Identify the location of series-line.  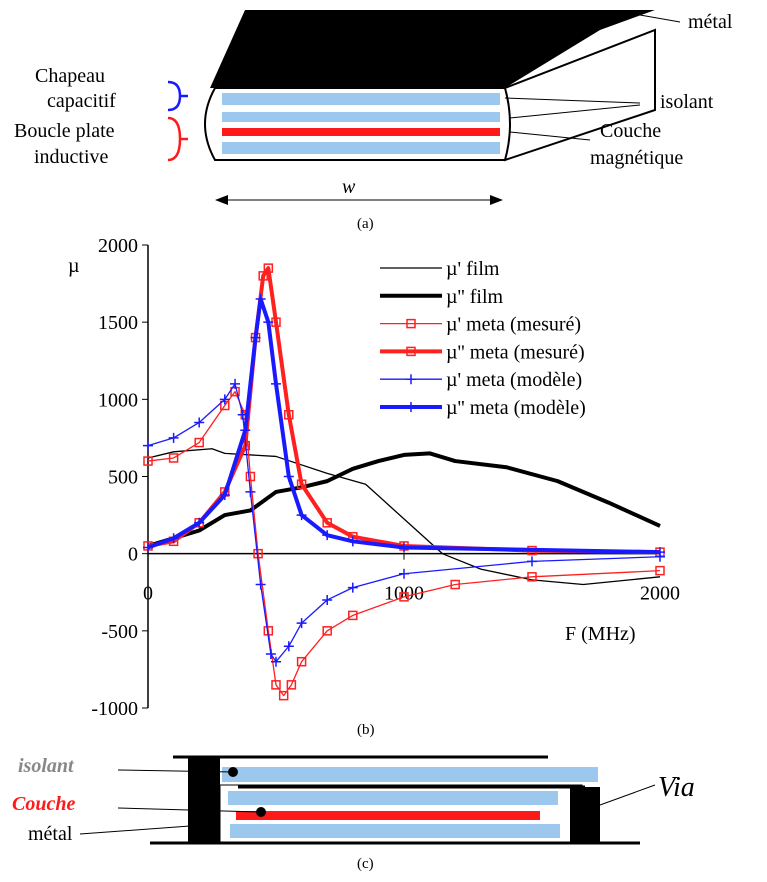
(404, 499).